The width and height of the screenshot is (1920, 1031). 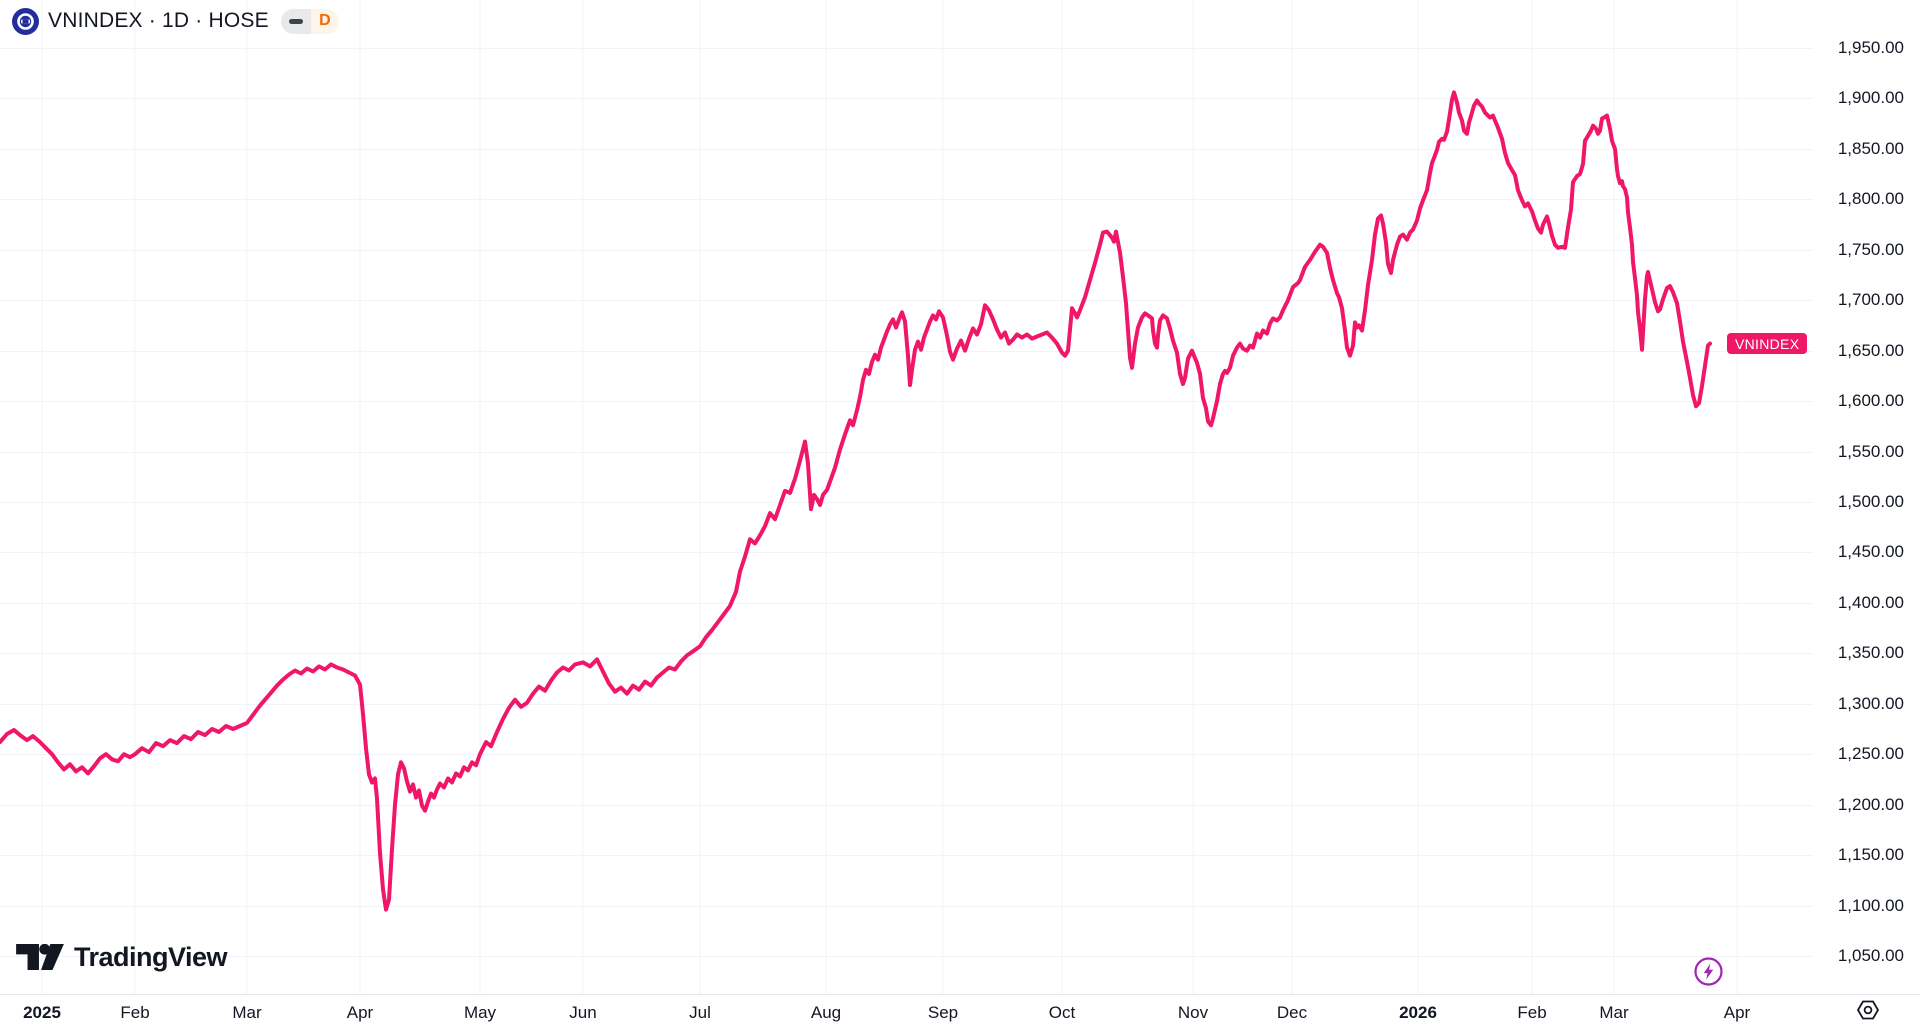 I want to click on price-axis-label: 1,800.00, so click(x=1870, y=199).